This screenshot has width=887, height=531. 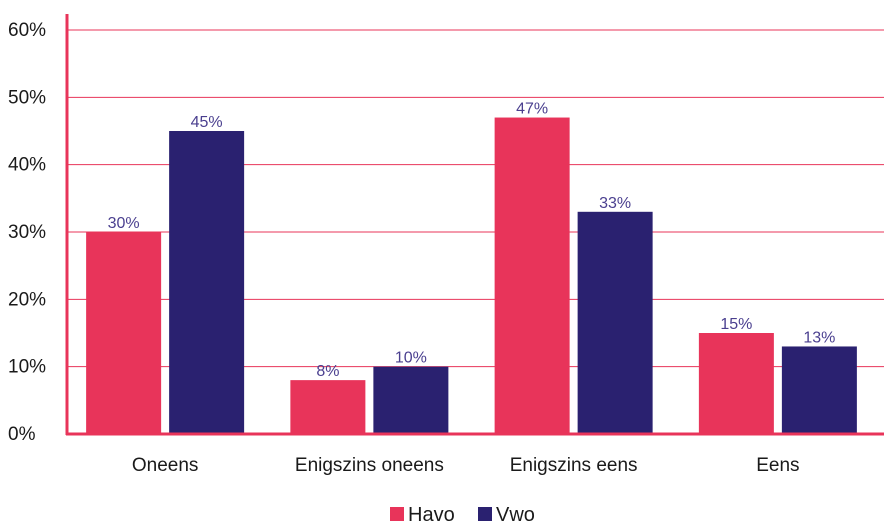 What do you see at coordinates (819, 337) in the screenshot?
I see `data-label: 13%` at bounding box center [819, 337].